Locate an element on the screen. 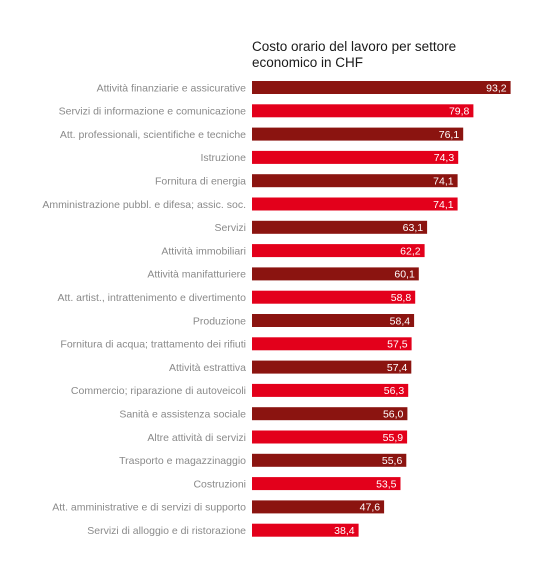 This screenshot has width=551, height=585. value-label-1: 79,8 is located at coordinates (459, 112).